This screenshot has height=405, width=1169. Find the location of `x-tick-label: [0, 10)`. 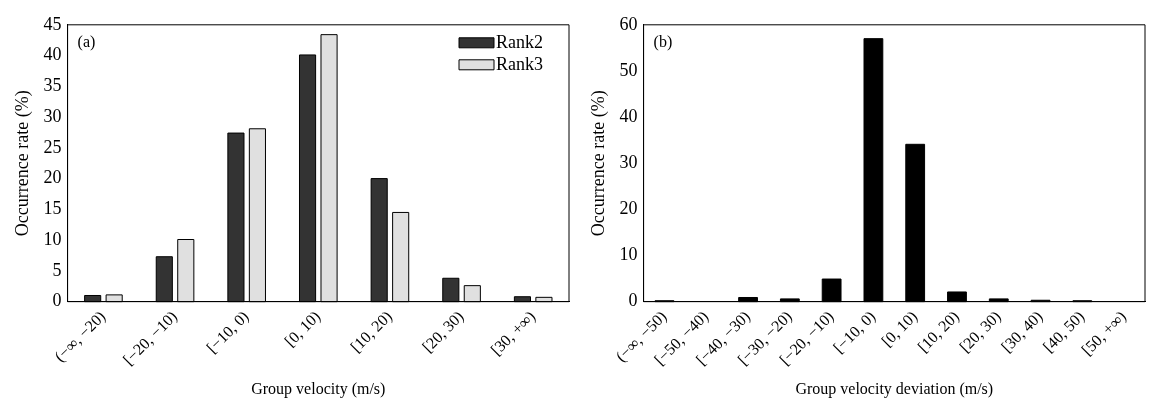

x-tick-label: [0, 10) is located at coordinates (303, 329).